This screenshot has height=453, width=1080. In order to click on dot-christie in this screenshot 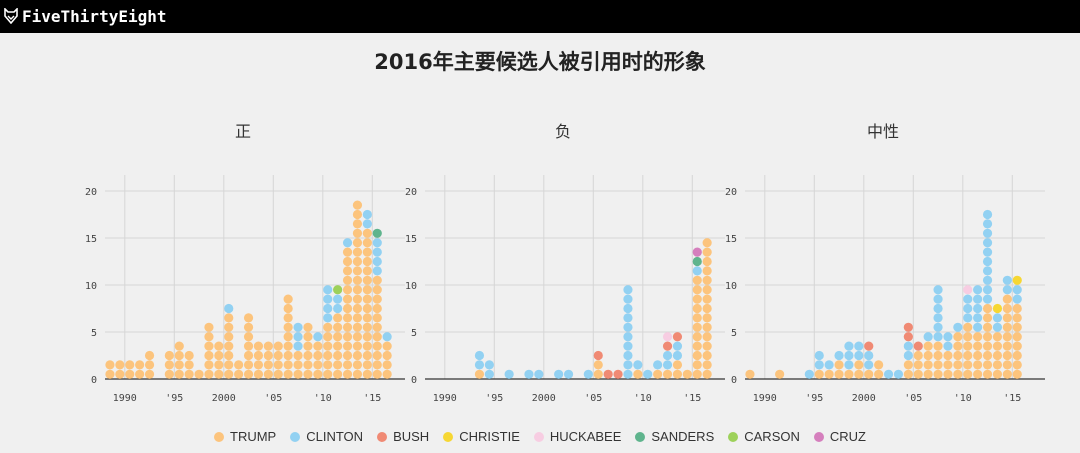, I will do `click(1017, 280)`.